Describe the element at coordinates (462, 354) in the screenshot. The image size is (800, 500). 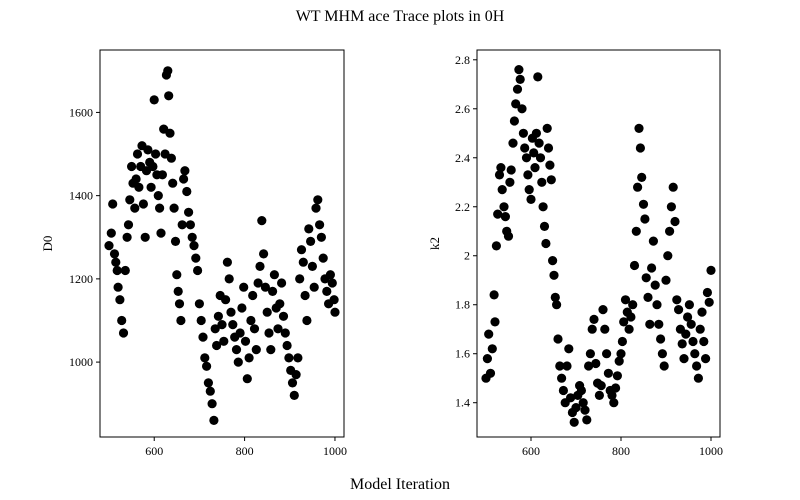
I see `y-tick-label: 1.6` at that location.